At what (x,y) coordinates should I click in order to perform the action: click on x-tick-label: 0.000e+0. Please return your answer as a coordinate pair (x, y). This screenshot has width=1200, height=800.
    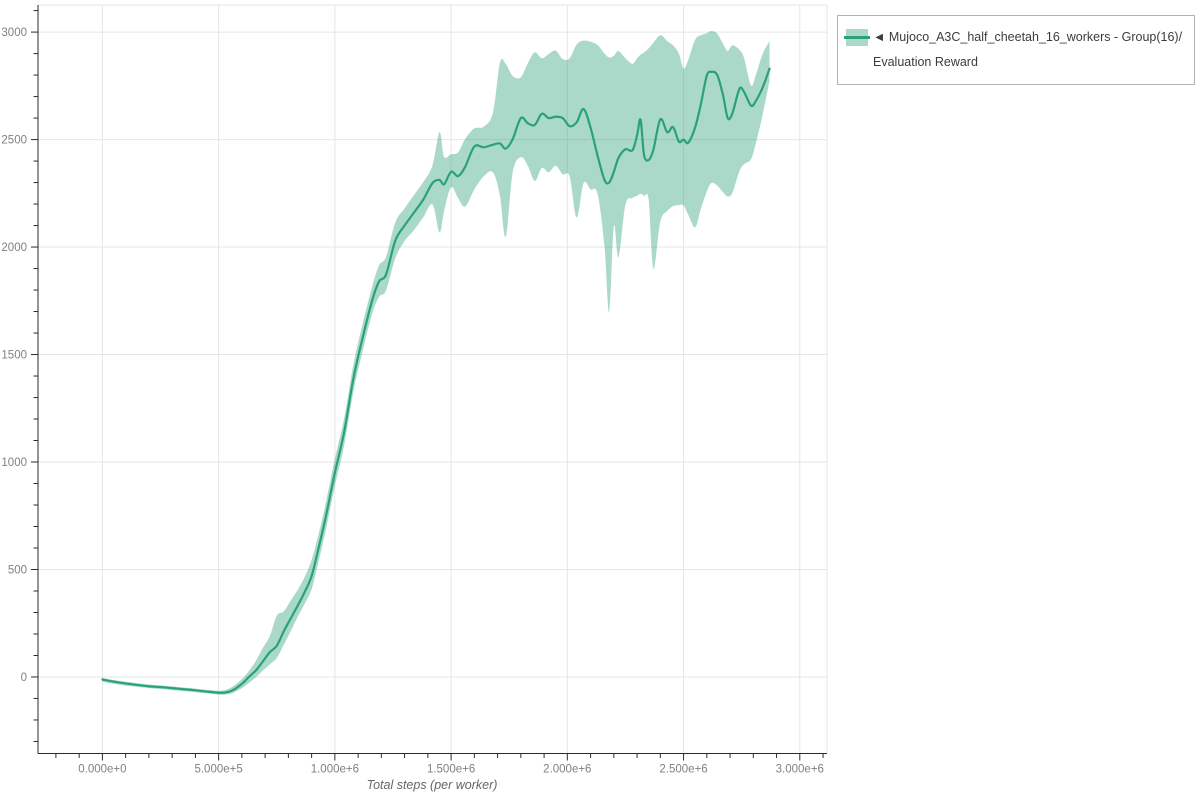
    Looking at the image, I should click on (102, 770).